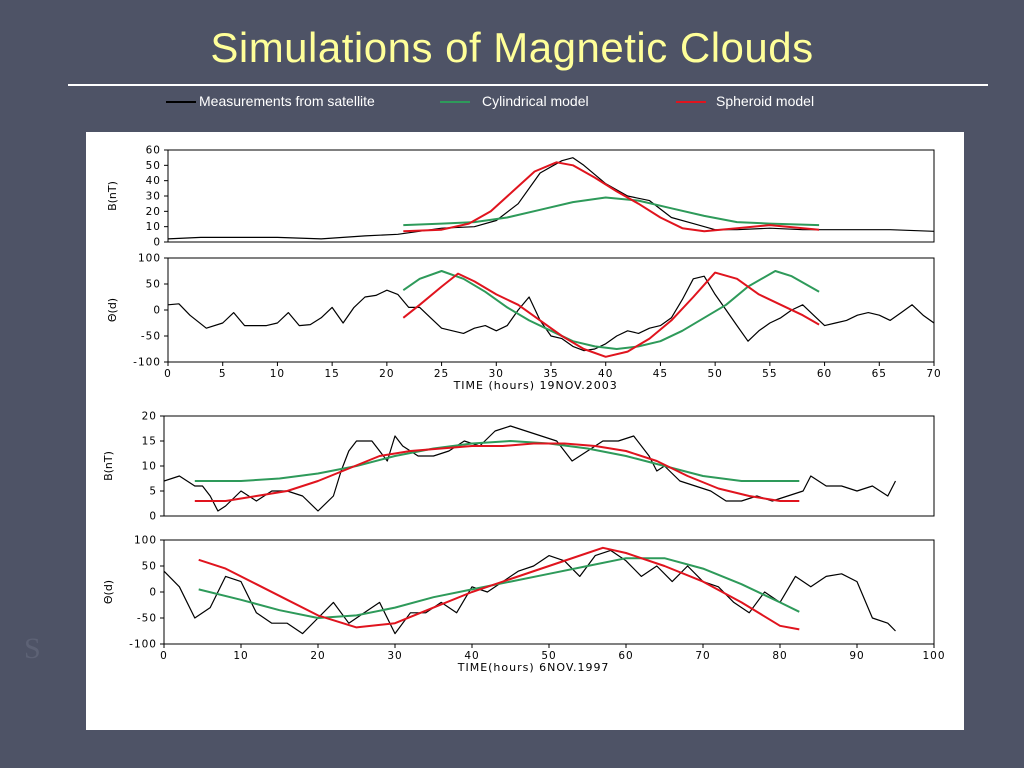  What do you see at coordinates (535, 101) in the screenshot?
I see `legend-label-cylindrical: Cylindrical model` at bounding box center [535, 101].